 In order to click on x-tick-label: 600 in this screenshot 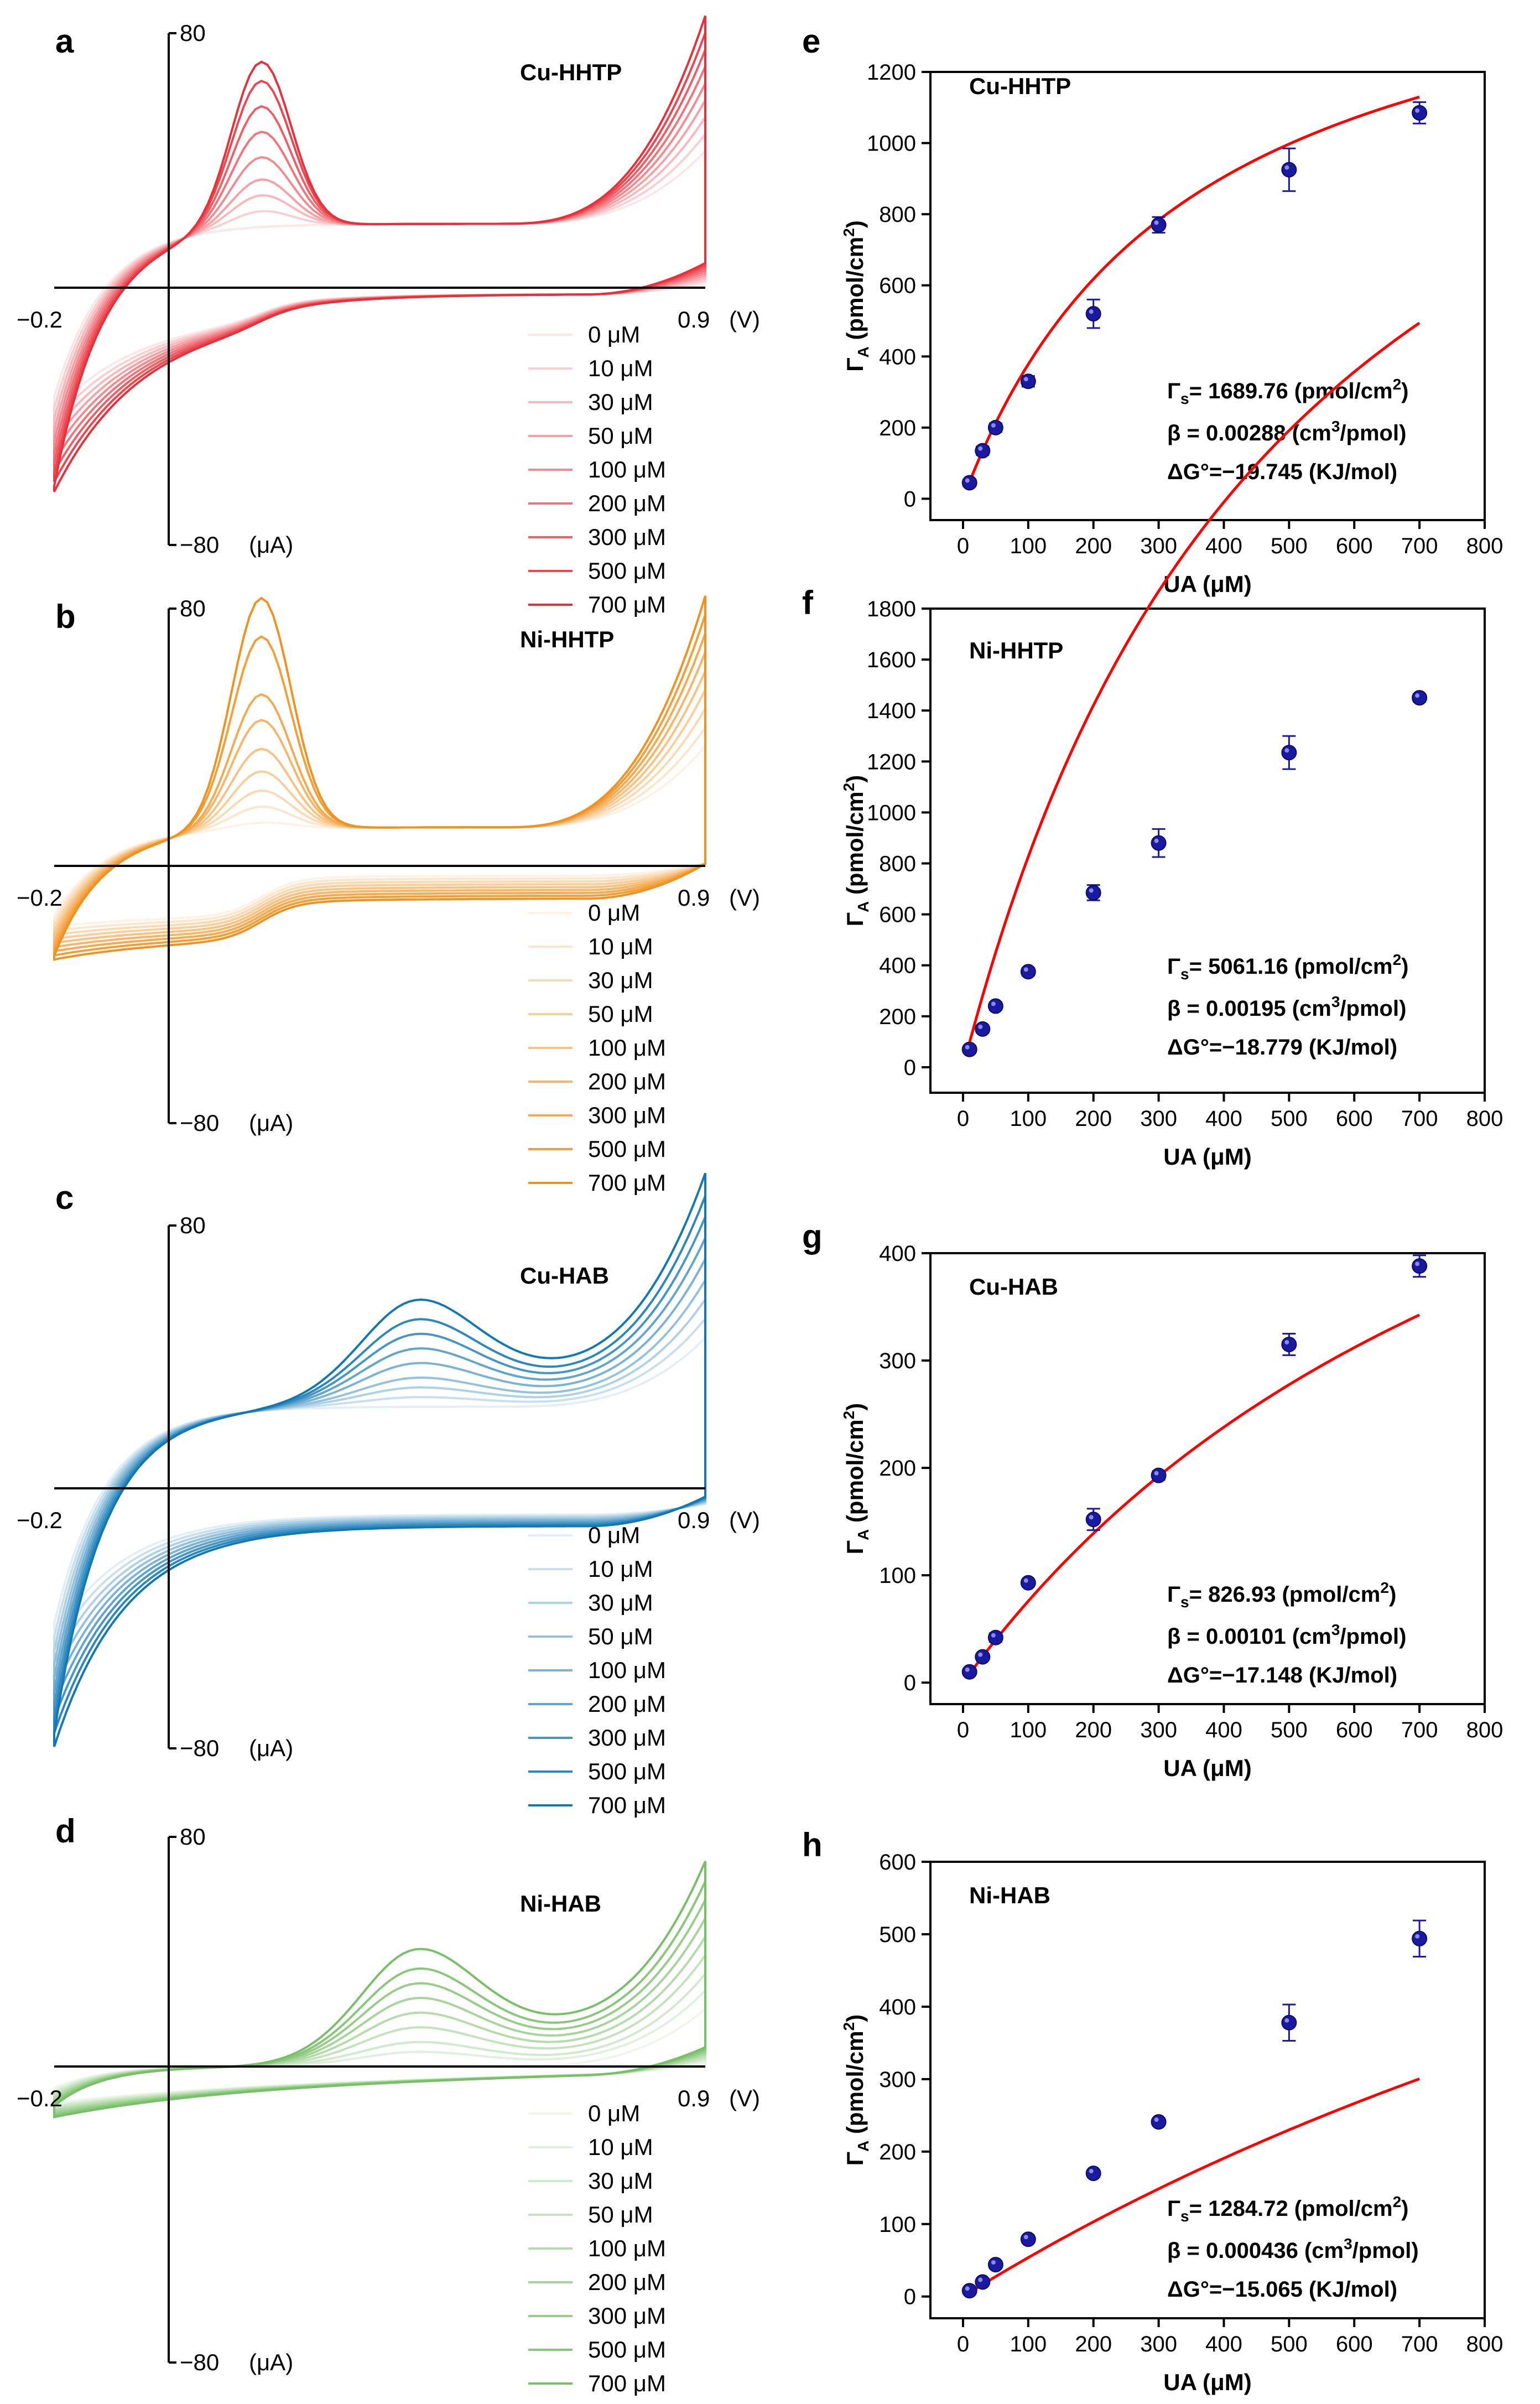, I will do `click(1354, 546)`.